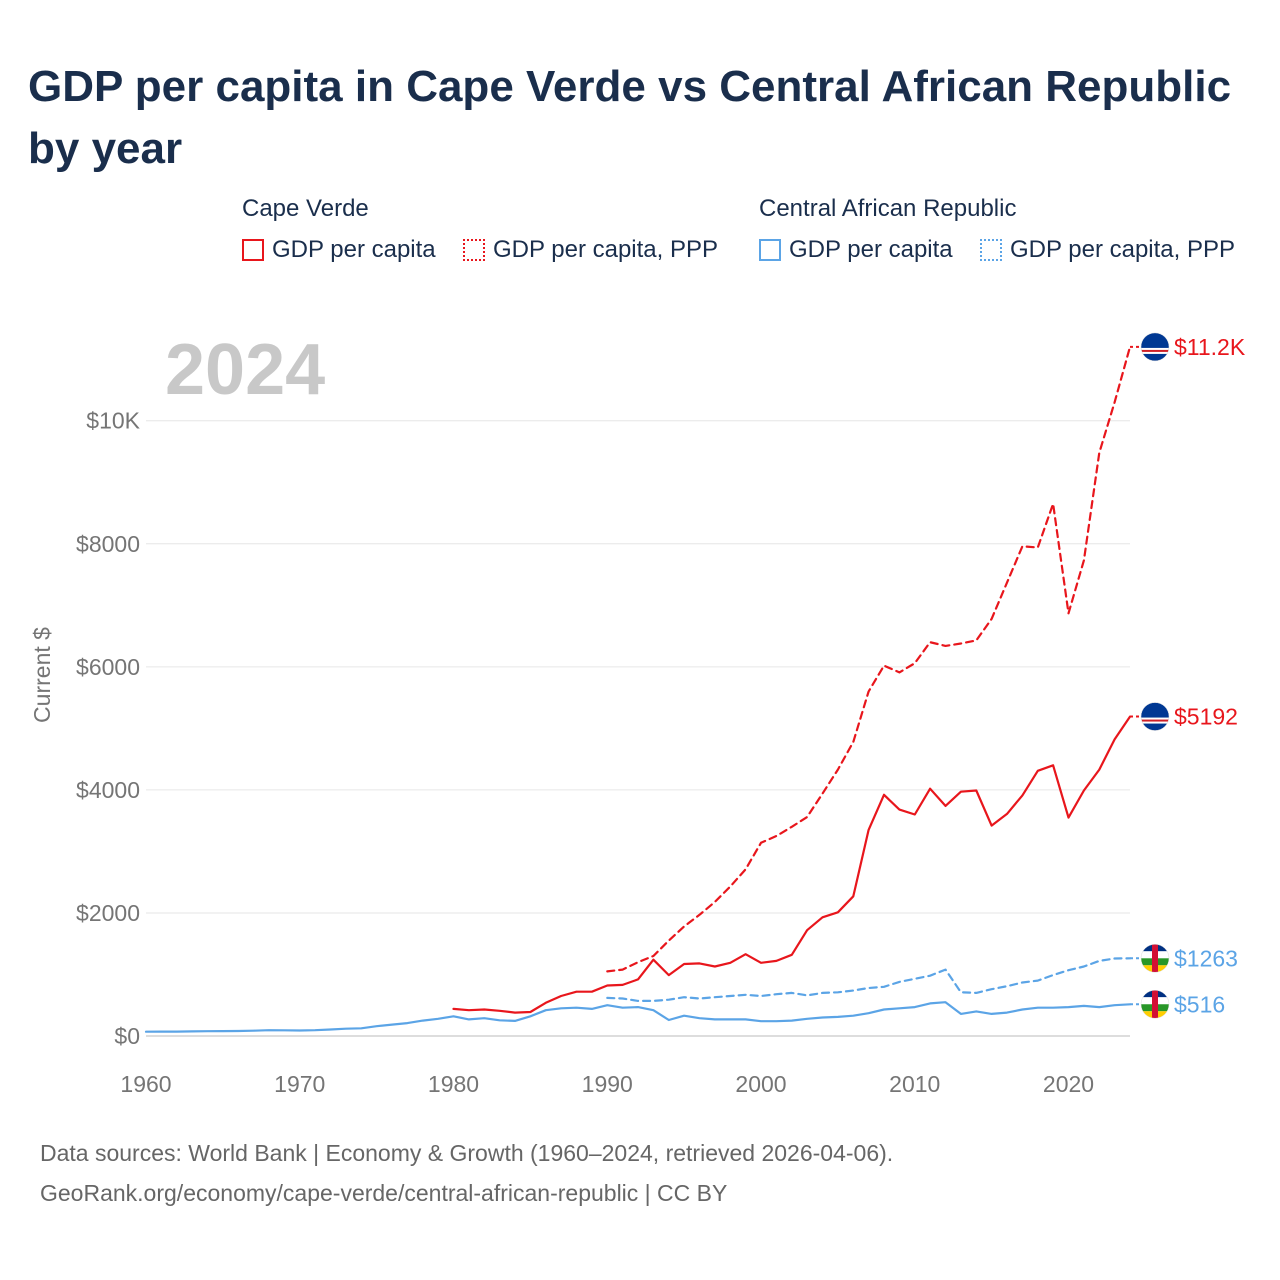 This screenshot has width=1280, height=1280. I want to click on y-tick-label: $0, so click(127, 1036).